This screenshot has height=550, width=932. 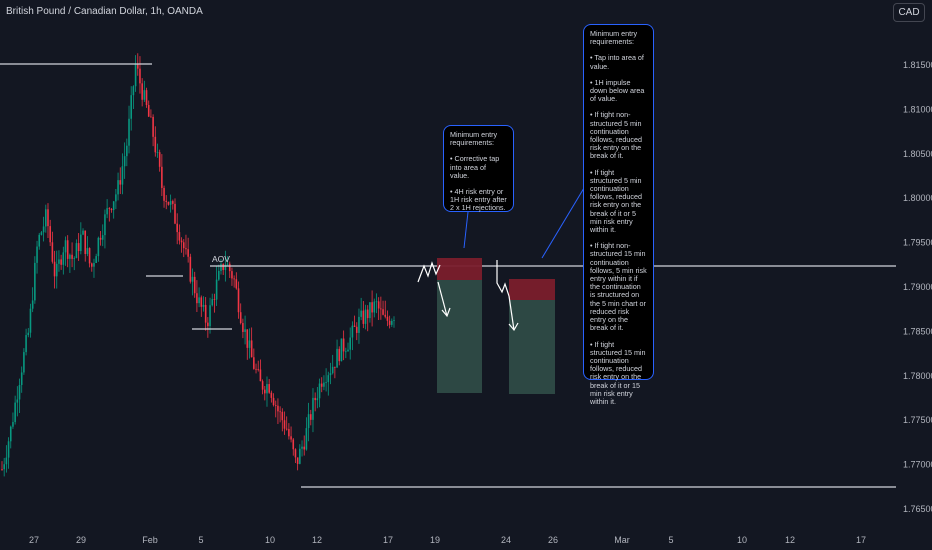 What do you see at coordinates (917, 243) in the screenshot?
I see `price-tick-label: 1.79500` at bounding box center [917, 243].